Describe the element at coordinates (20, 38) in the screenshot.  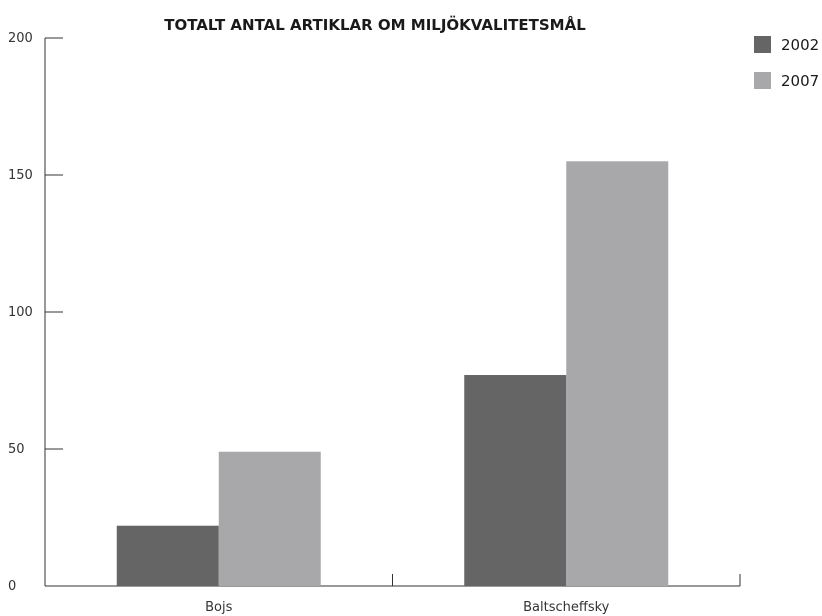
I see `y-tick-label: 200` at that location.